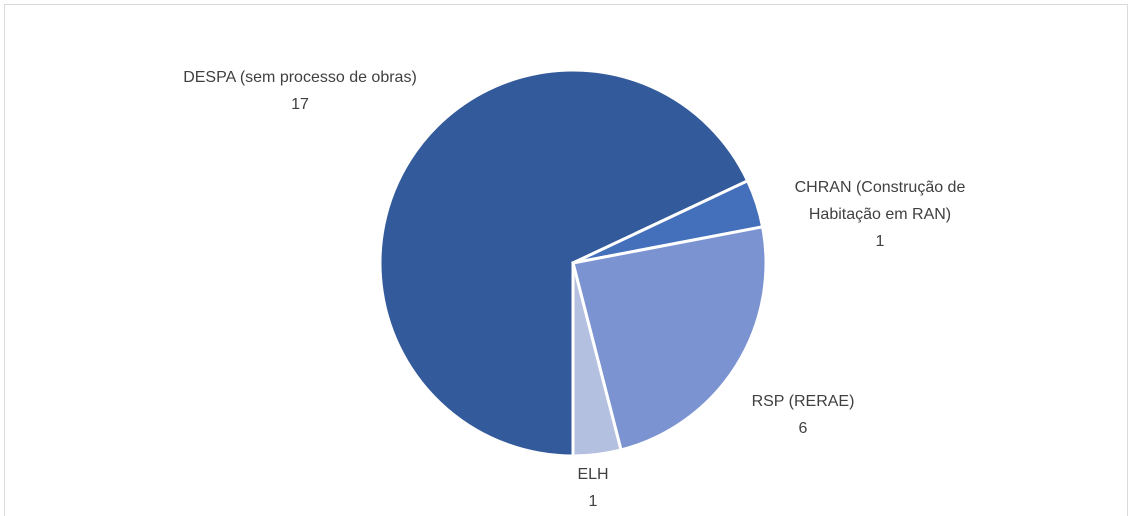 This screenshot has width=1132, height=516. Describe the element at coordinates (803, 415) in the screenshot. I see `data-label: RSP (RERAE) 6` at that location.